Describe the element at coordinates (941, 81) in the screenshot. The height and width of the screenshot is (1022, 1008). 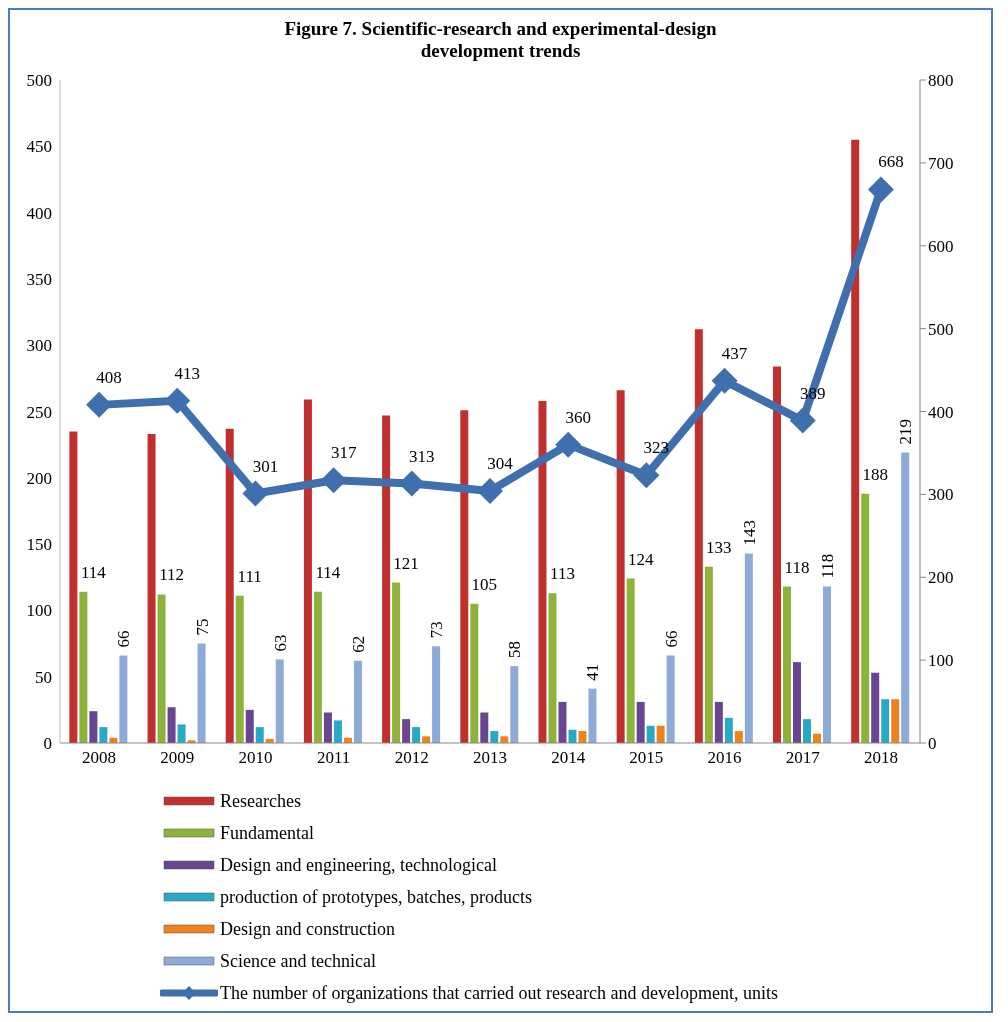
I see `y2-tick-label: 800` at that location.